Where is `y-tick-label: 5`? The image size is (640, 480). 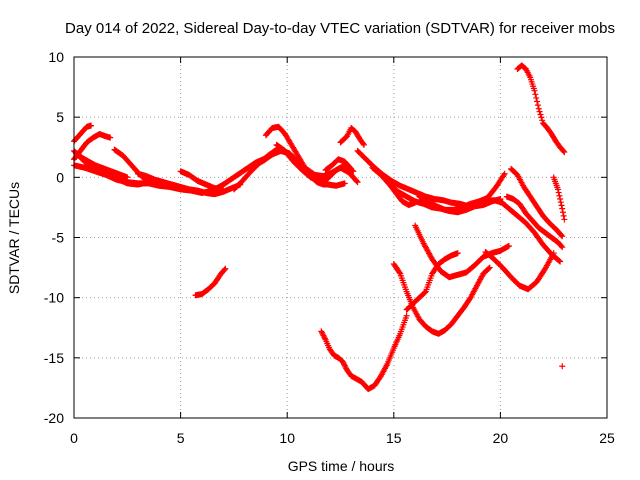 y-tick-label: 5 is located at coordinates (60, 117).